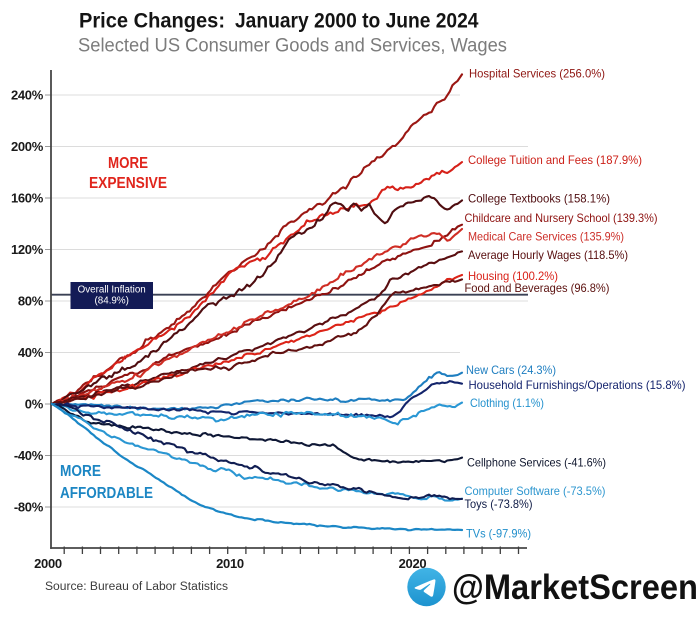 This screenshot has width=700, height=617. What do you see at coordinates (536, 463) in the screenshot?
I see `svg-text: Cellphone Services (-41.6%)` at bounding box center [536, 463].